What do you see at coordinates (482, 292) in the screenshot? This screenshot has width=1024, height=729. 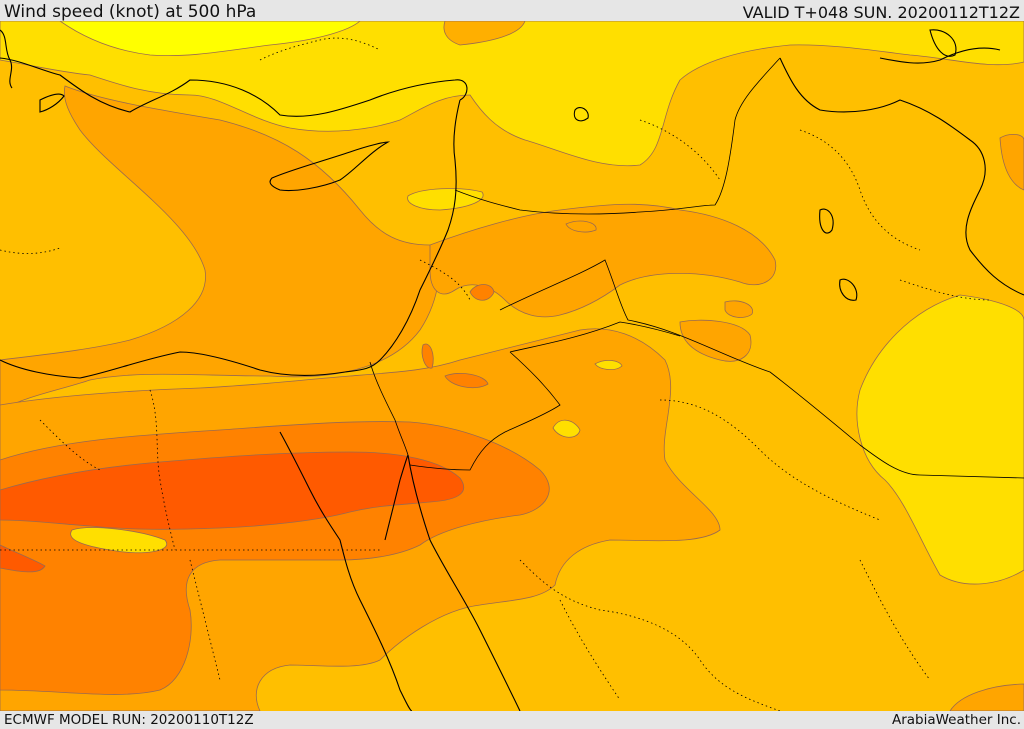 I see `band-level-4-blob-e` at bounding box center [482, 292].